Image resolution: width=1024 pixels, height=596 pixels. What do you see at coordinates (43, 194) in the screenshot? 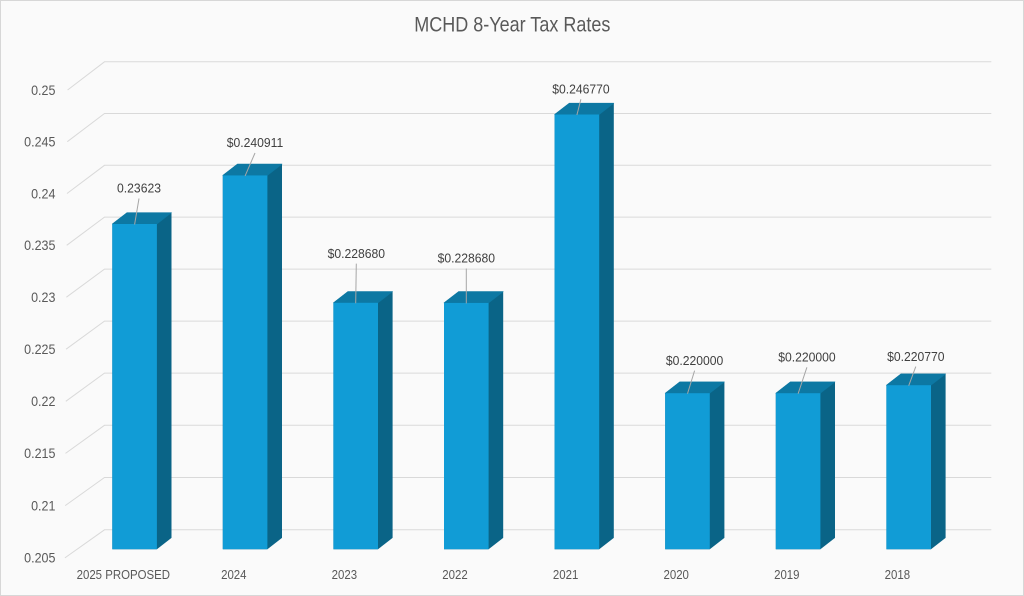
I see `svg-text: 0.24` at bounding box center [43, 194].